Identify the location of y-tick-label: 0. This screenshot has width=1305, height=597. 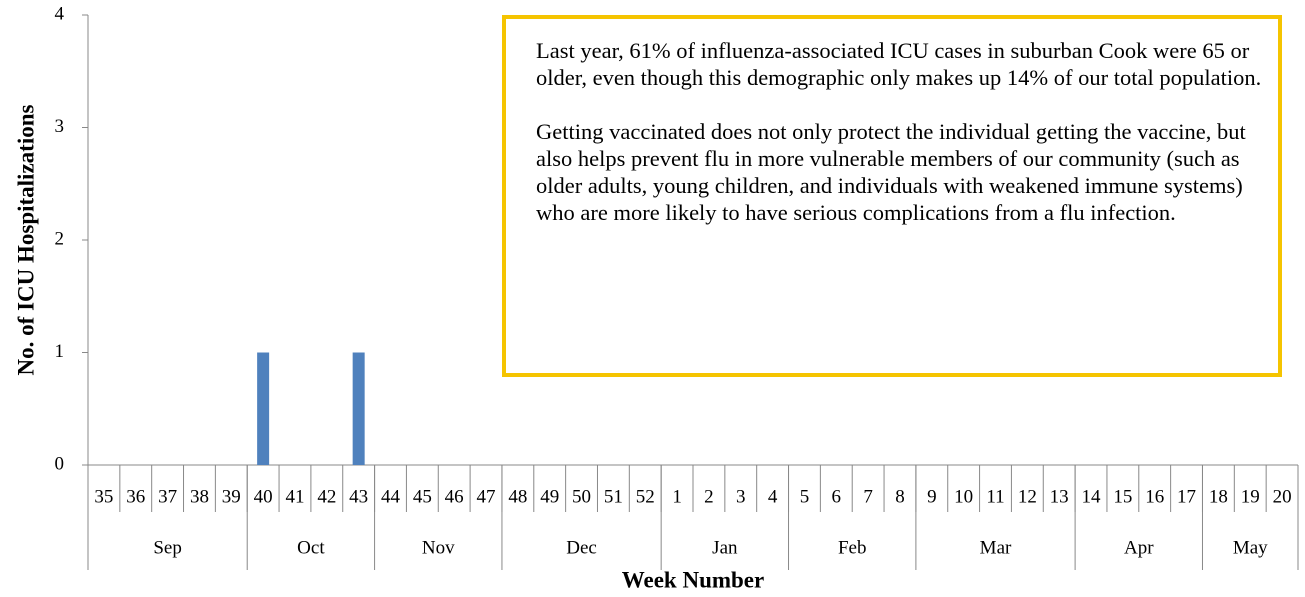
(60, 463).